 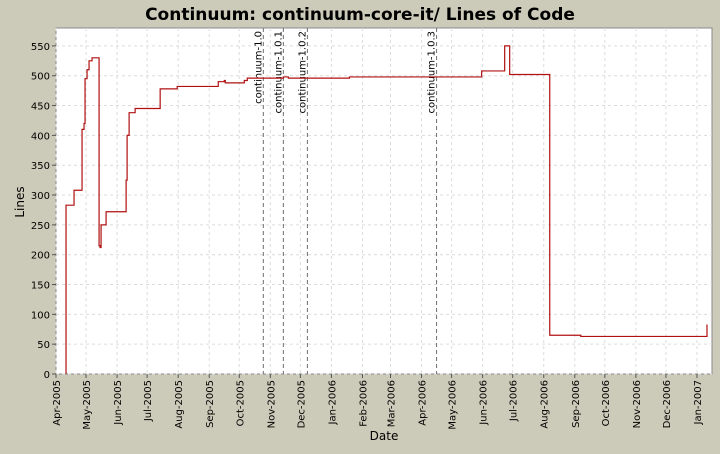 What do you see at coordinates (278, 72) in the screenshot?
I see `release-marker-label: continuum-1.0.1` at bounding box center [278, 72].